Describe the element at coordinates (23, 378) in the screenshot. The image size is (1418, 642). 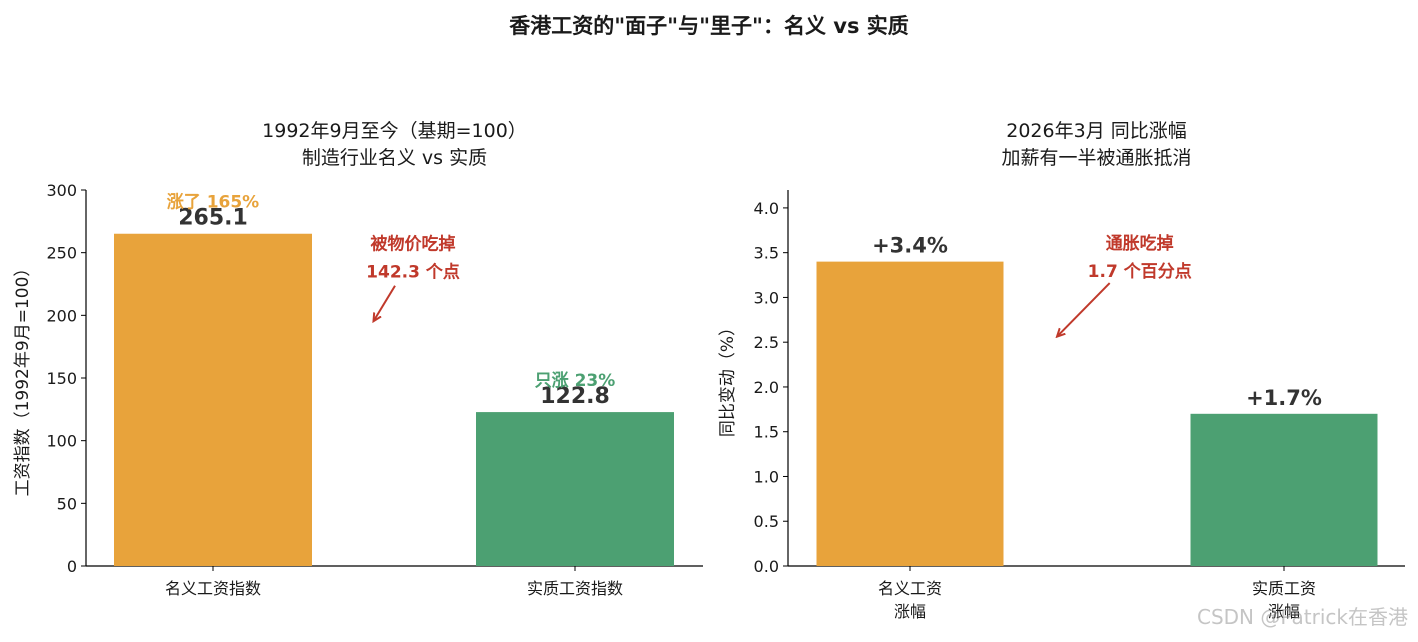
I see `y-axis-label-1: 工资指数（1992年9月=100）` at that location.